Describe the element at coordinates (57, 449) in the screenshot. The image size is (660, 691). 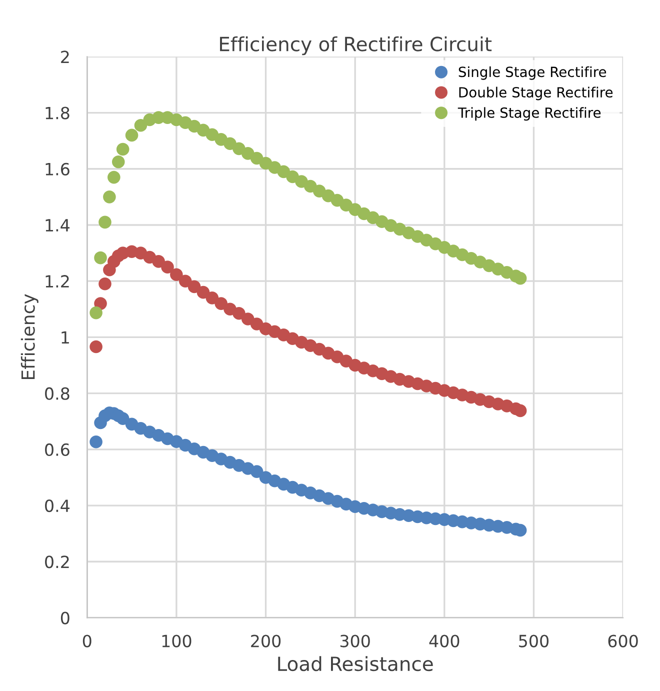
I see `y-tick-label: 0.6` at that location.